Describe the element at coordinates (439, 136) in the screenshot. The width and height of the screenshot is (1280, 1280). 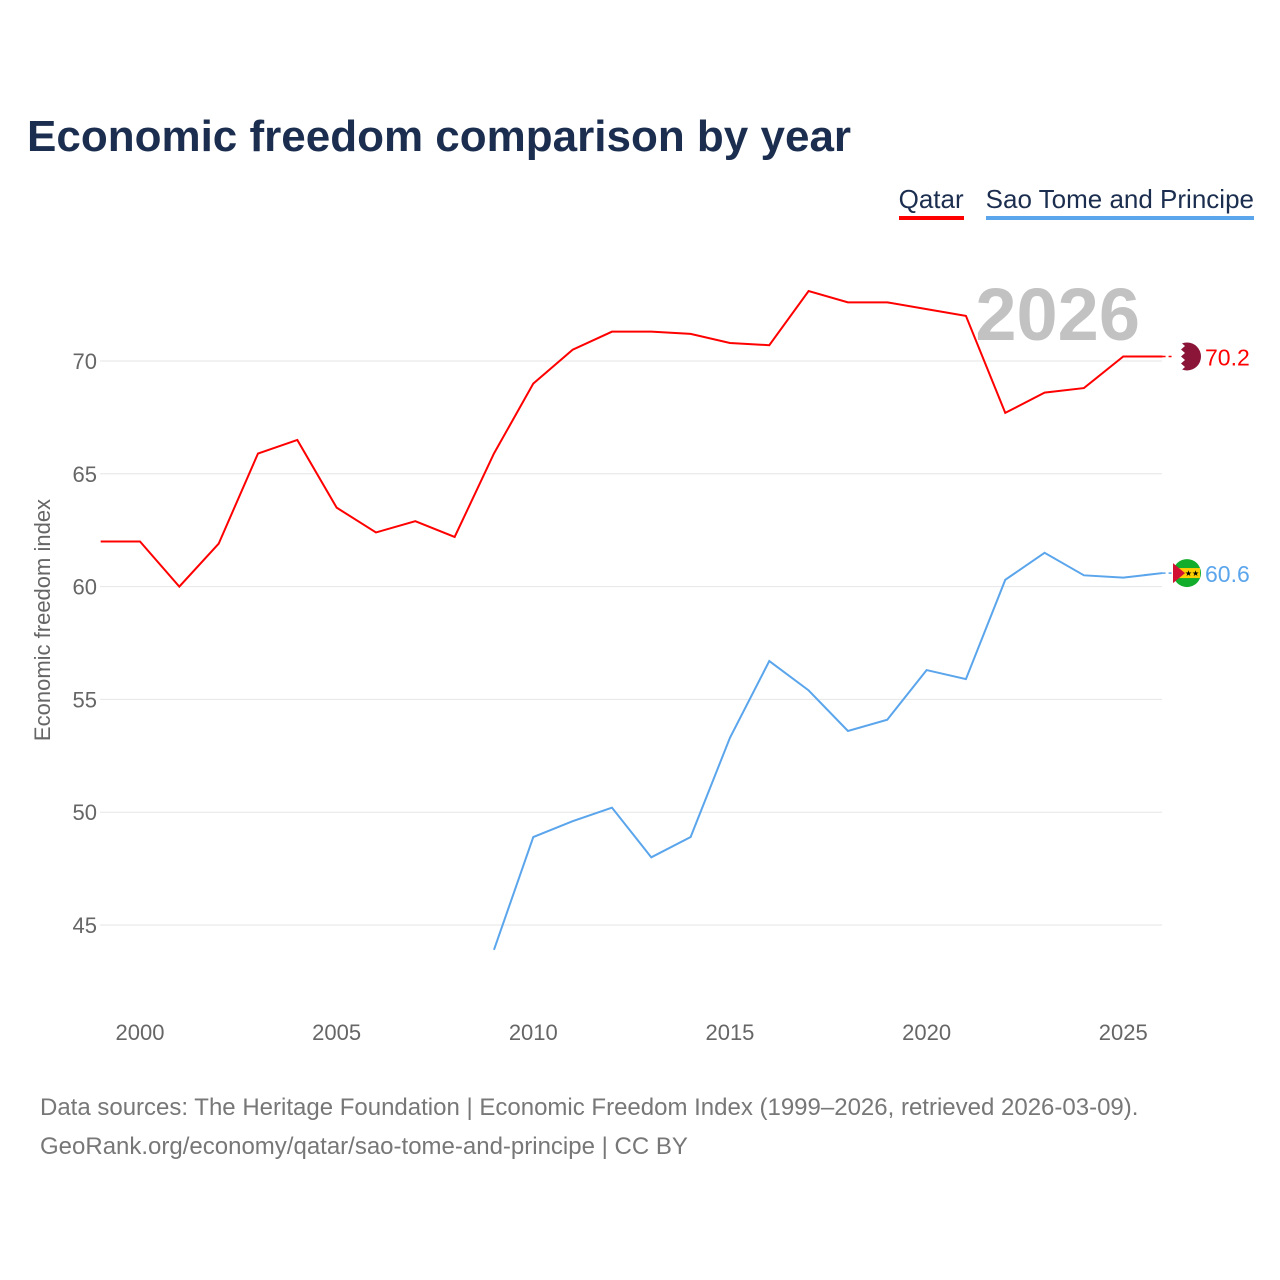
I see `chart-title: Economic freedom comparison by year` at that location.